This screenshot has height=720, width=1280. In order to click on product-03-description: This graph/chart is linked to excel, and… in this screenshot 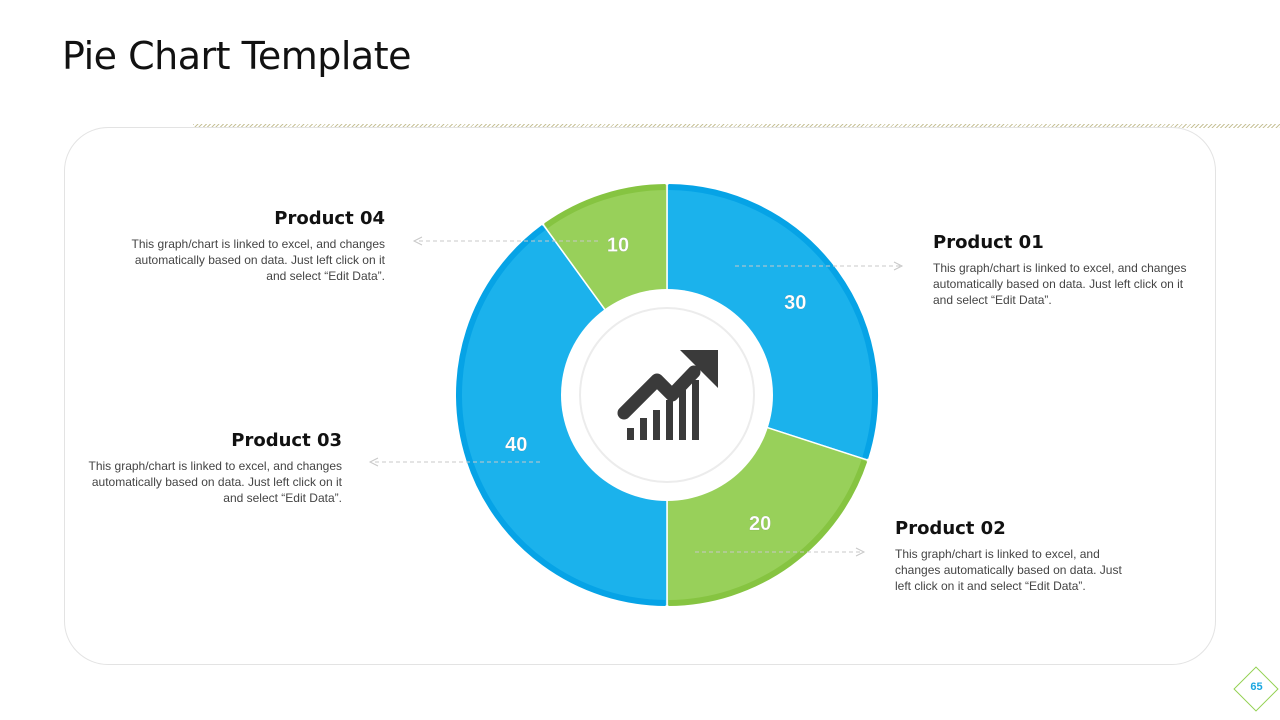, I will do `click(215, 482)`.